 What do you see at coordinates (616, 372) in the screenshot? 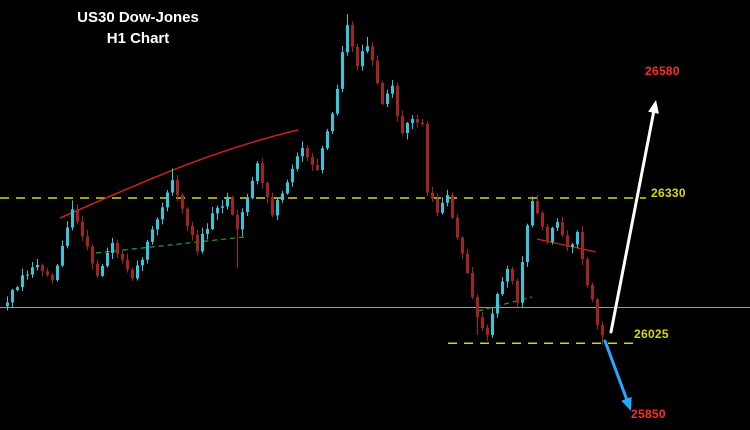
I see `down-scenario-arrow` at bounding box center [616, 372].